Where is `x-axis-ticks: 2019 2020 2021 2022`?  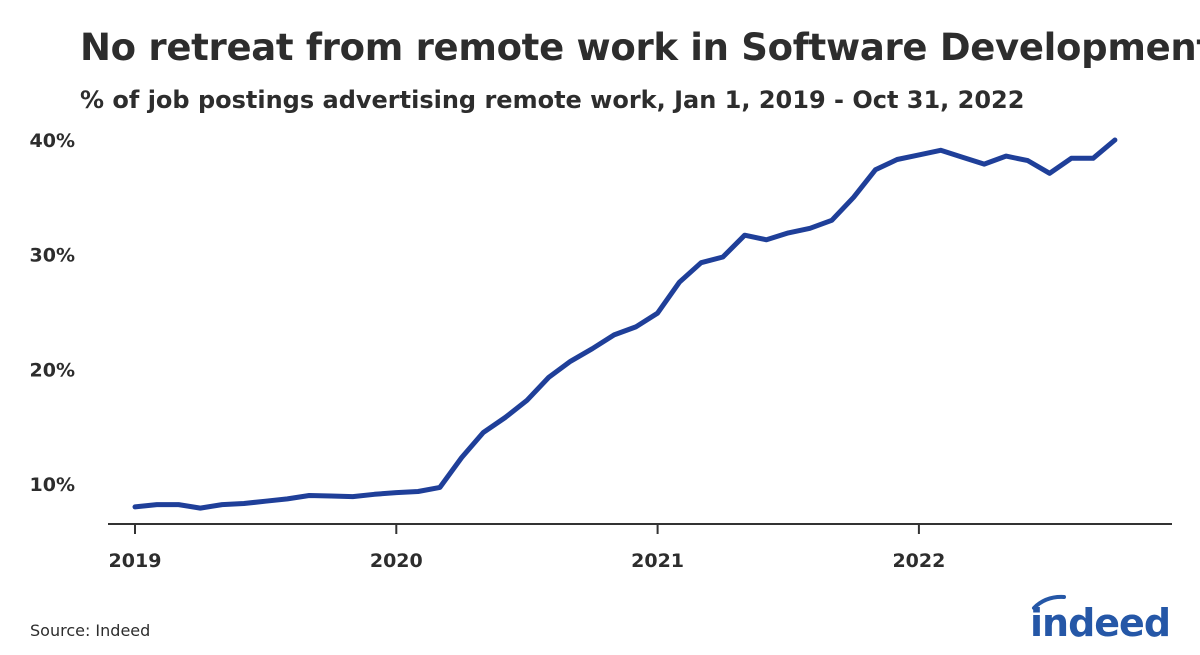 x-axis-ticks: 2019 2020 2021 2022 is located at coordinates (527, 548).